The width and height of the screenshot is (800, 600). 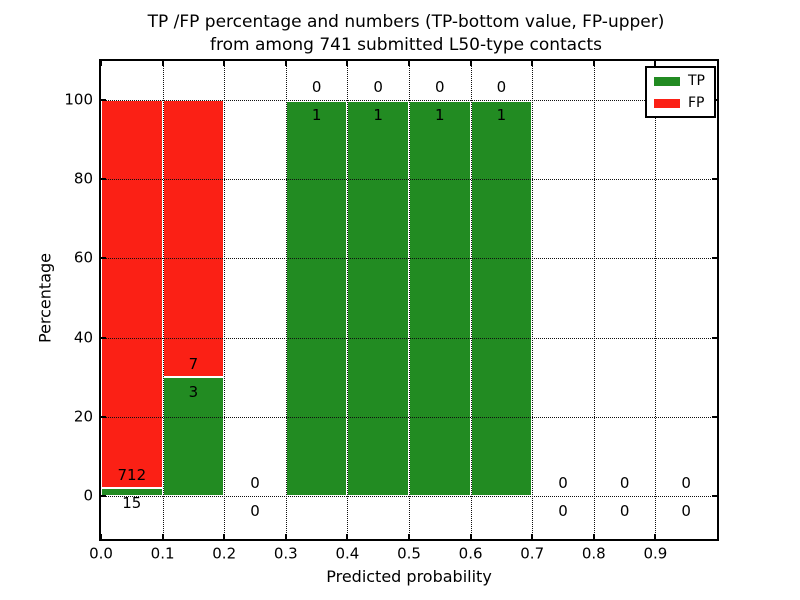 What do you see at coordinates (667, 81) in the screenshot?
I see `legend-swatch-tp` at bounding box center [667, 81].